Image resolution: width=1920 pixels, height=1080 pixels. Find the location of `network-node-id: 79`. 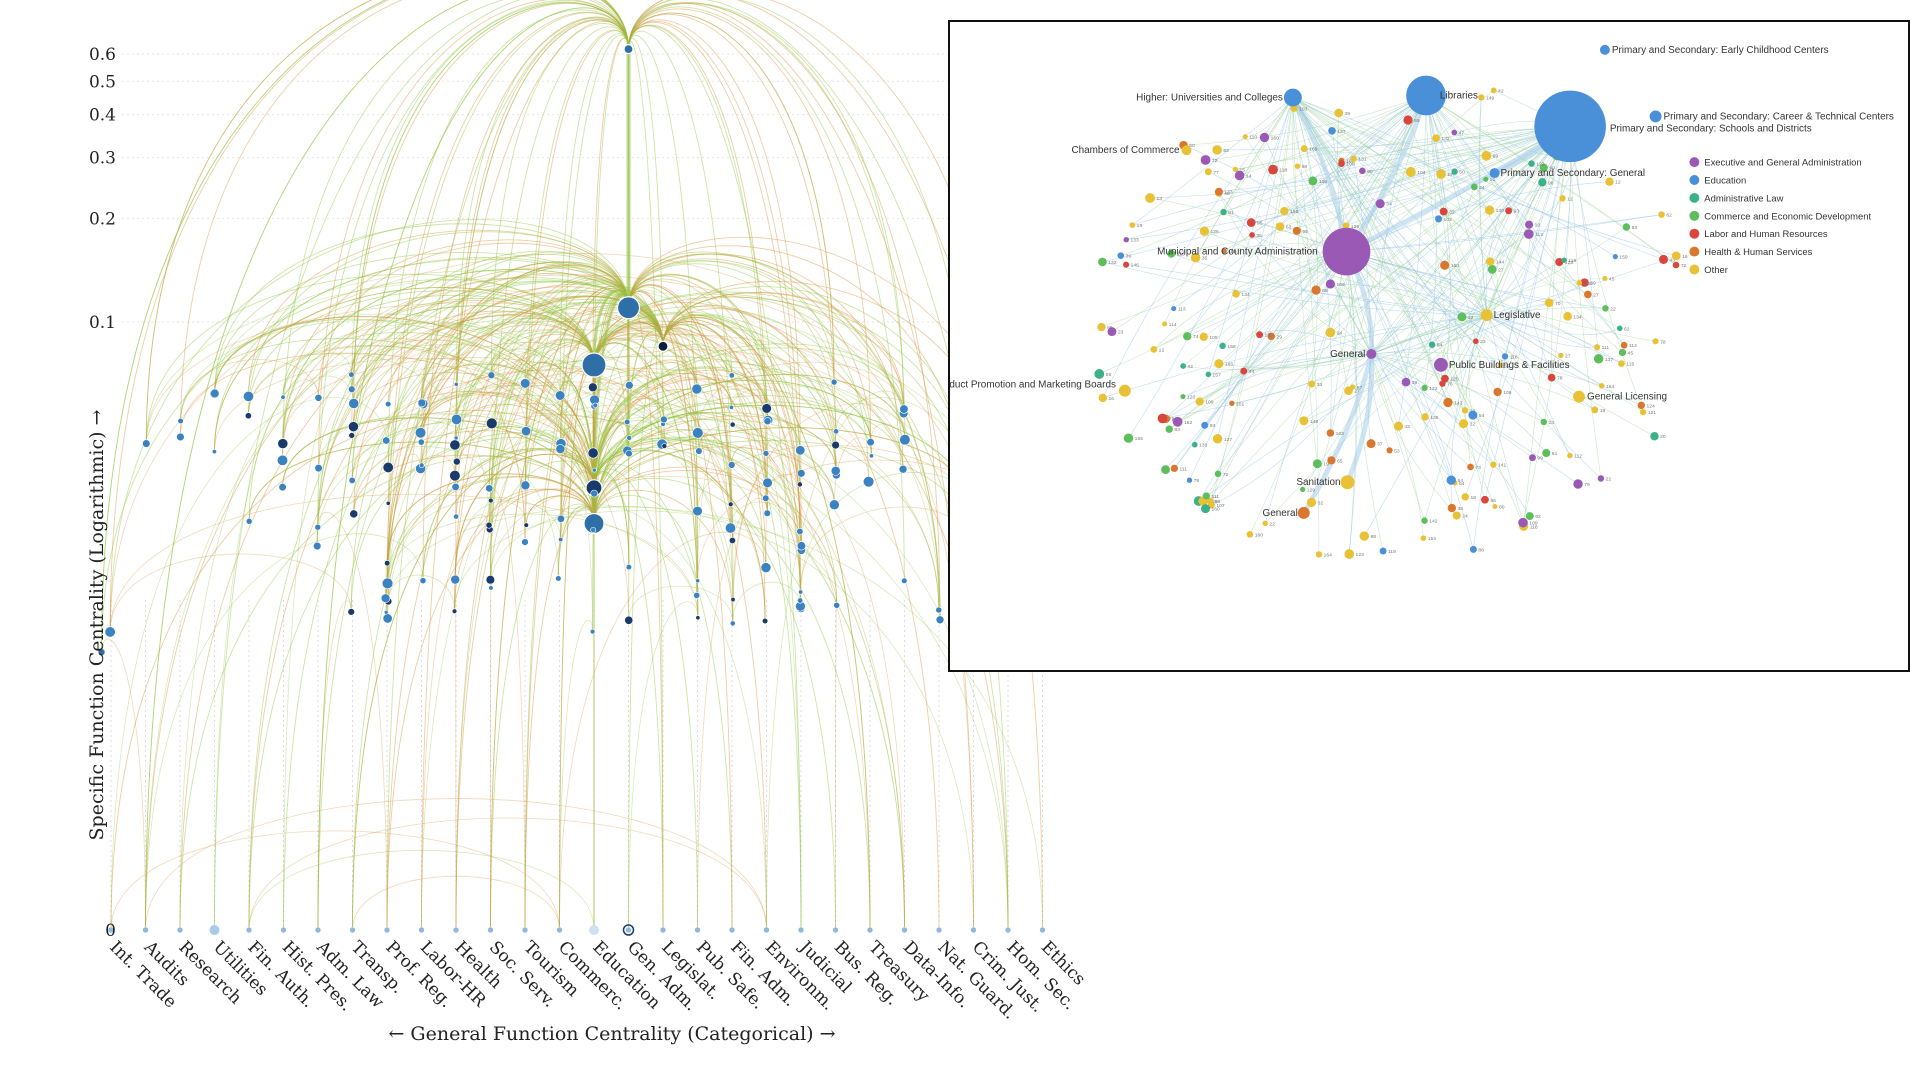

network-node-id: 79 is located at coordinates (1587, 485).